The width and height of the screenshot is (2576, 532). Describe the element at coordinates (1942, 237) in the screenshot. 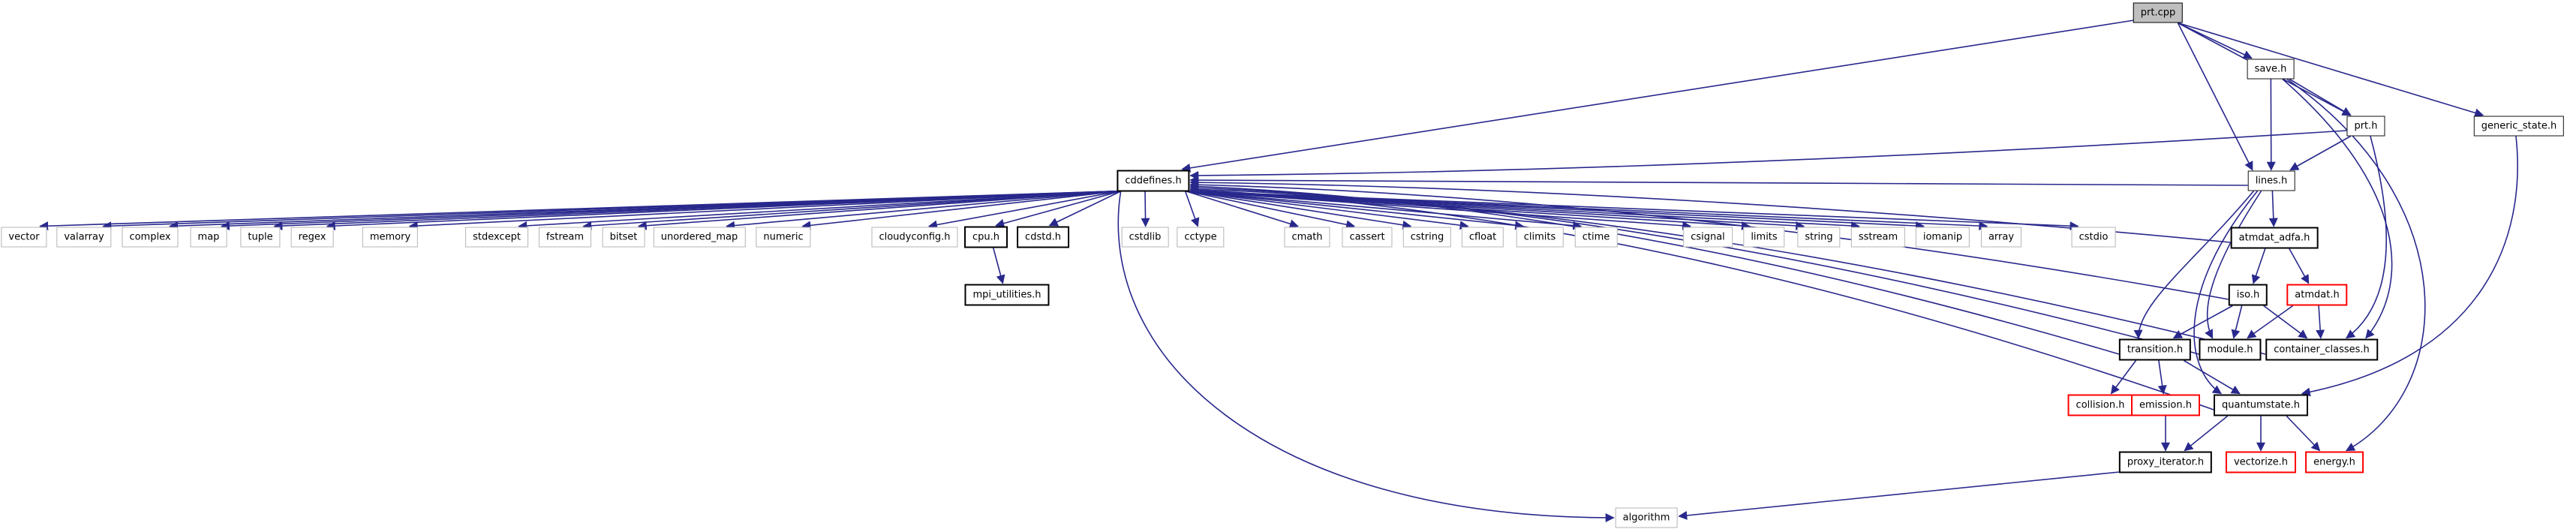

I see `node-iomanip: iomanip` at that location.